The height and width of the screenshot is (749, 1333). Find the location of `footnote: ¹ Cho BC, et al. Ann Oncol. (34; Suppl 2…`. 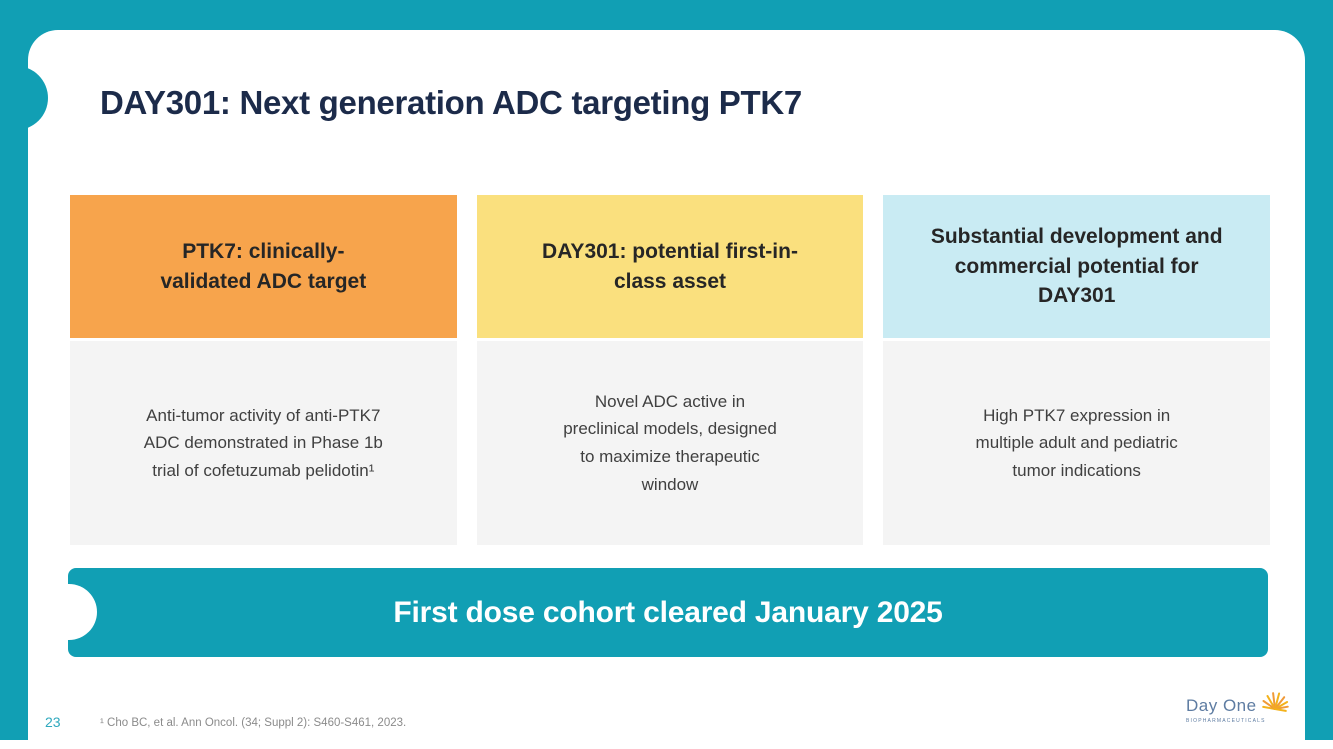

footnote: ¹ Cho BC, et al. Ann Oncol. (34; Suppl 2… is located at coordinates (253, 723).